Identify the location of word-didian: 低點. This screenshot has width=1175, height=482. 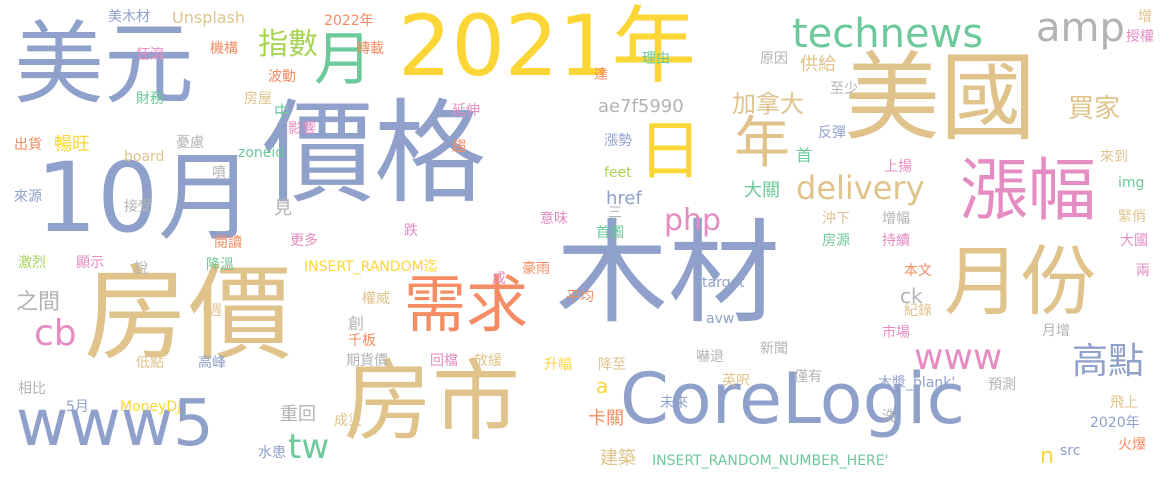
(150, 363).